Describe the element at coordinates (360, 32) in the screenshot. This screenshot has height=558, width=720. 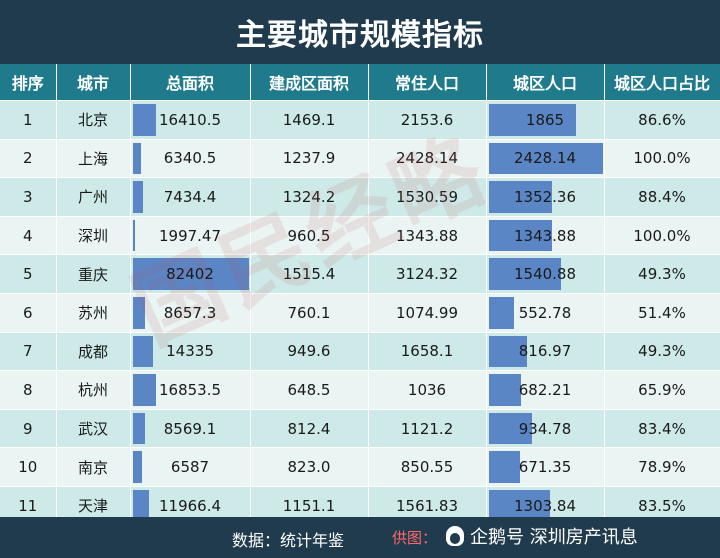
I see `page-title: 主要城市规模指标` at that location.